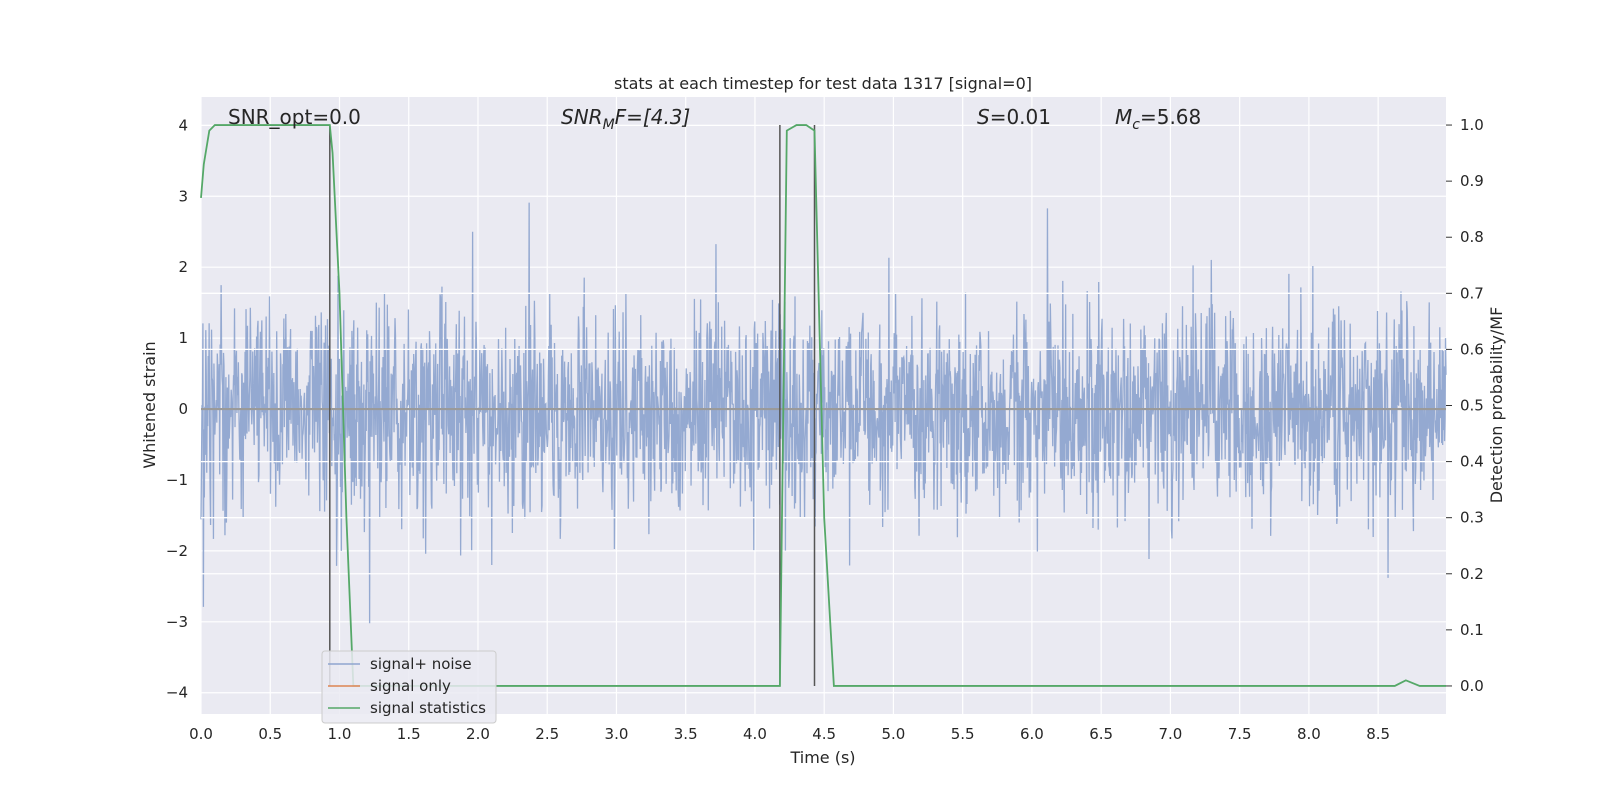 The width and height of the screenshot is (1600, 800). I want to click on legend-label-signal-only: signal only, so click(410, 686).